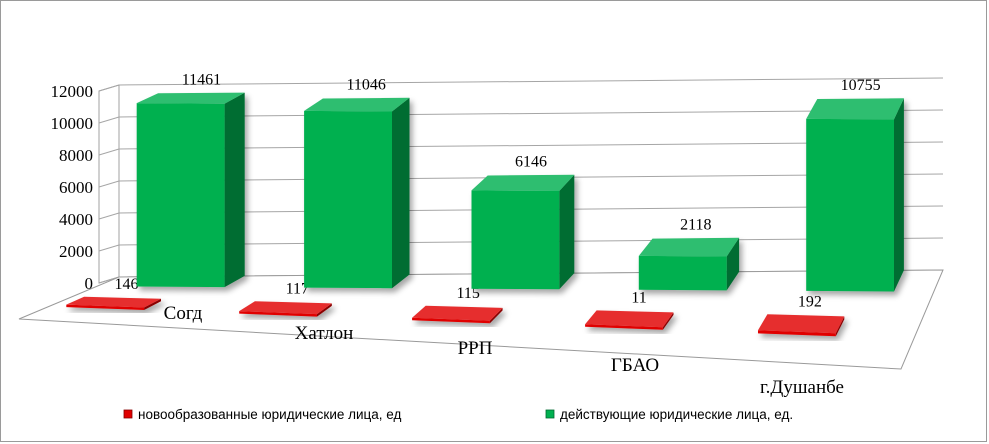  Describe the element at coordinates (635, 365) in the screenshot. I see `category-label-3: ГБАО` at that location.